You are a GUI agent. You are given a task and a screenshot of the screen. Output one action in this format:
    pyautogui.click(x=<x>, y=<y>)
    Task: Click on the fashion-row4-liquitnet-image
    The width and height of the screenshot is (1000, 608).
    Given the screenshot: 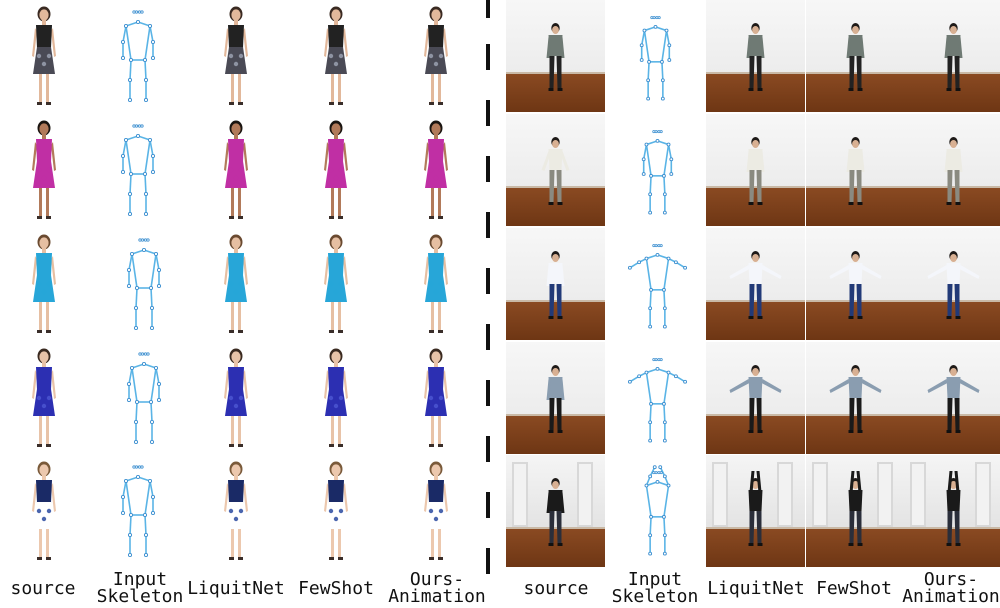 What is the action you would take?
    pyautogui.click(x=236, y=398)
    